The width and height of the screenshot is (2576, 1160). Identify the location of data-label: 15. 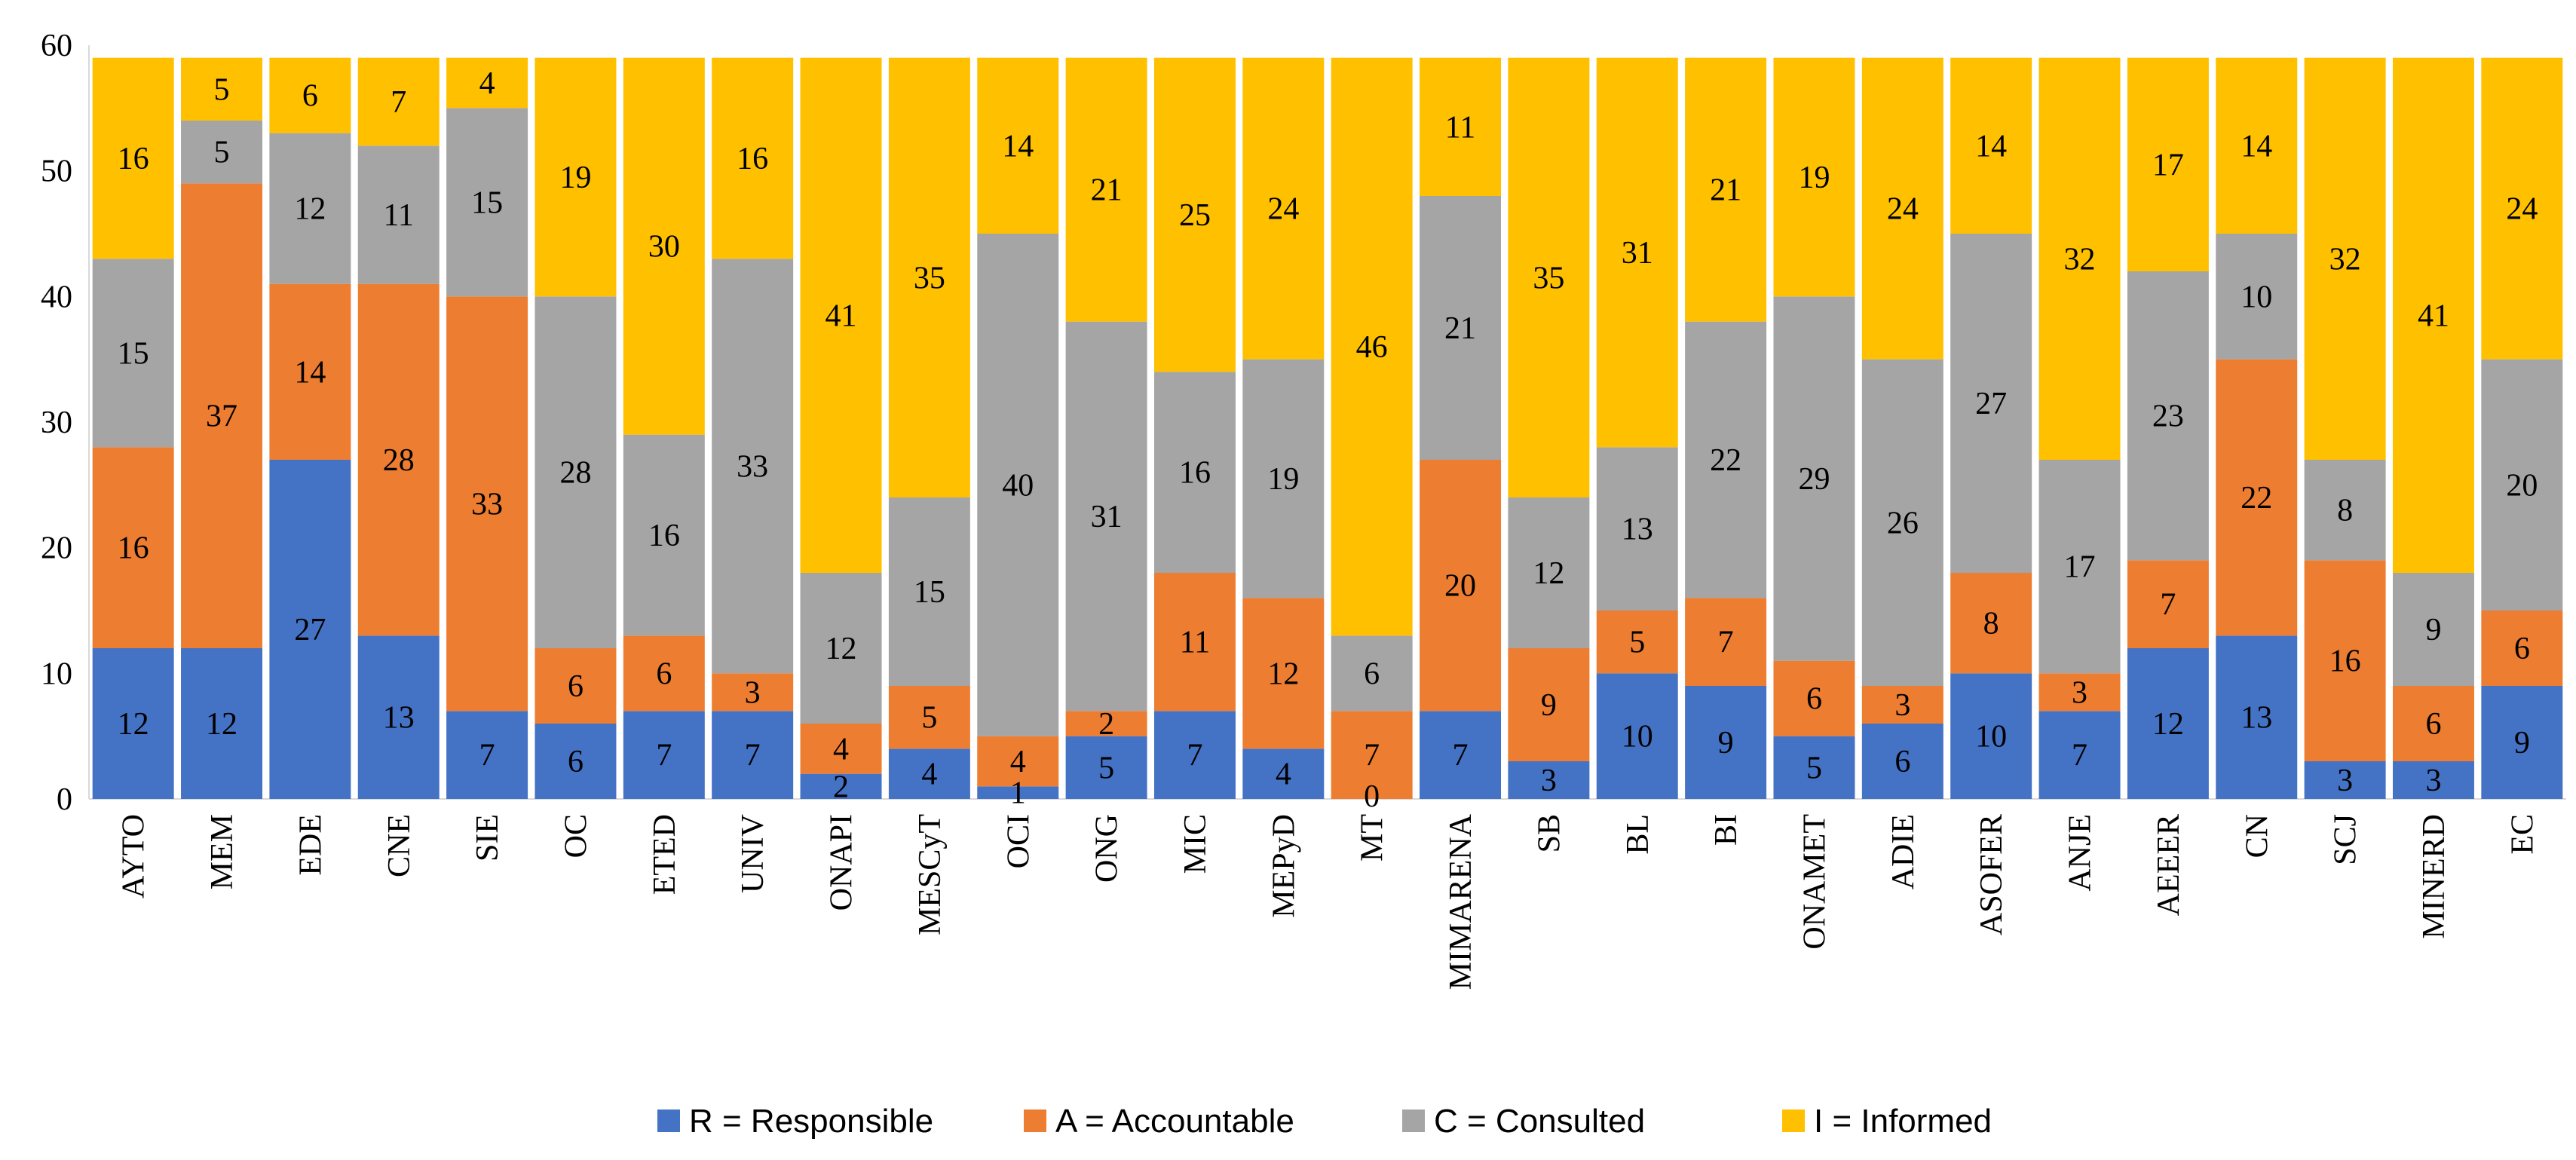
(133, 353).